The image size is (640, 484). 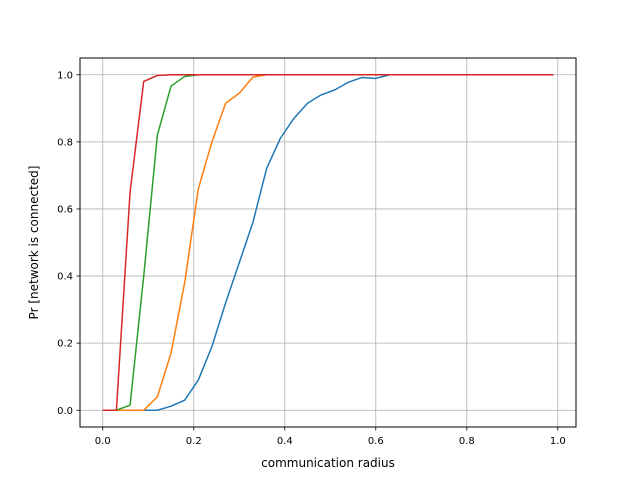 What do you see at coordinates (558, 441) in the screenshot?
I see `x-tick-label: 1.0` at bounding box center [558, 441].